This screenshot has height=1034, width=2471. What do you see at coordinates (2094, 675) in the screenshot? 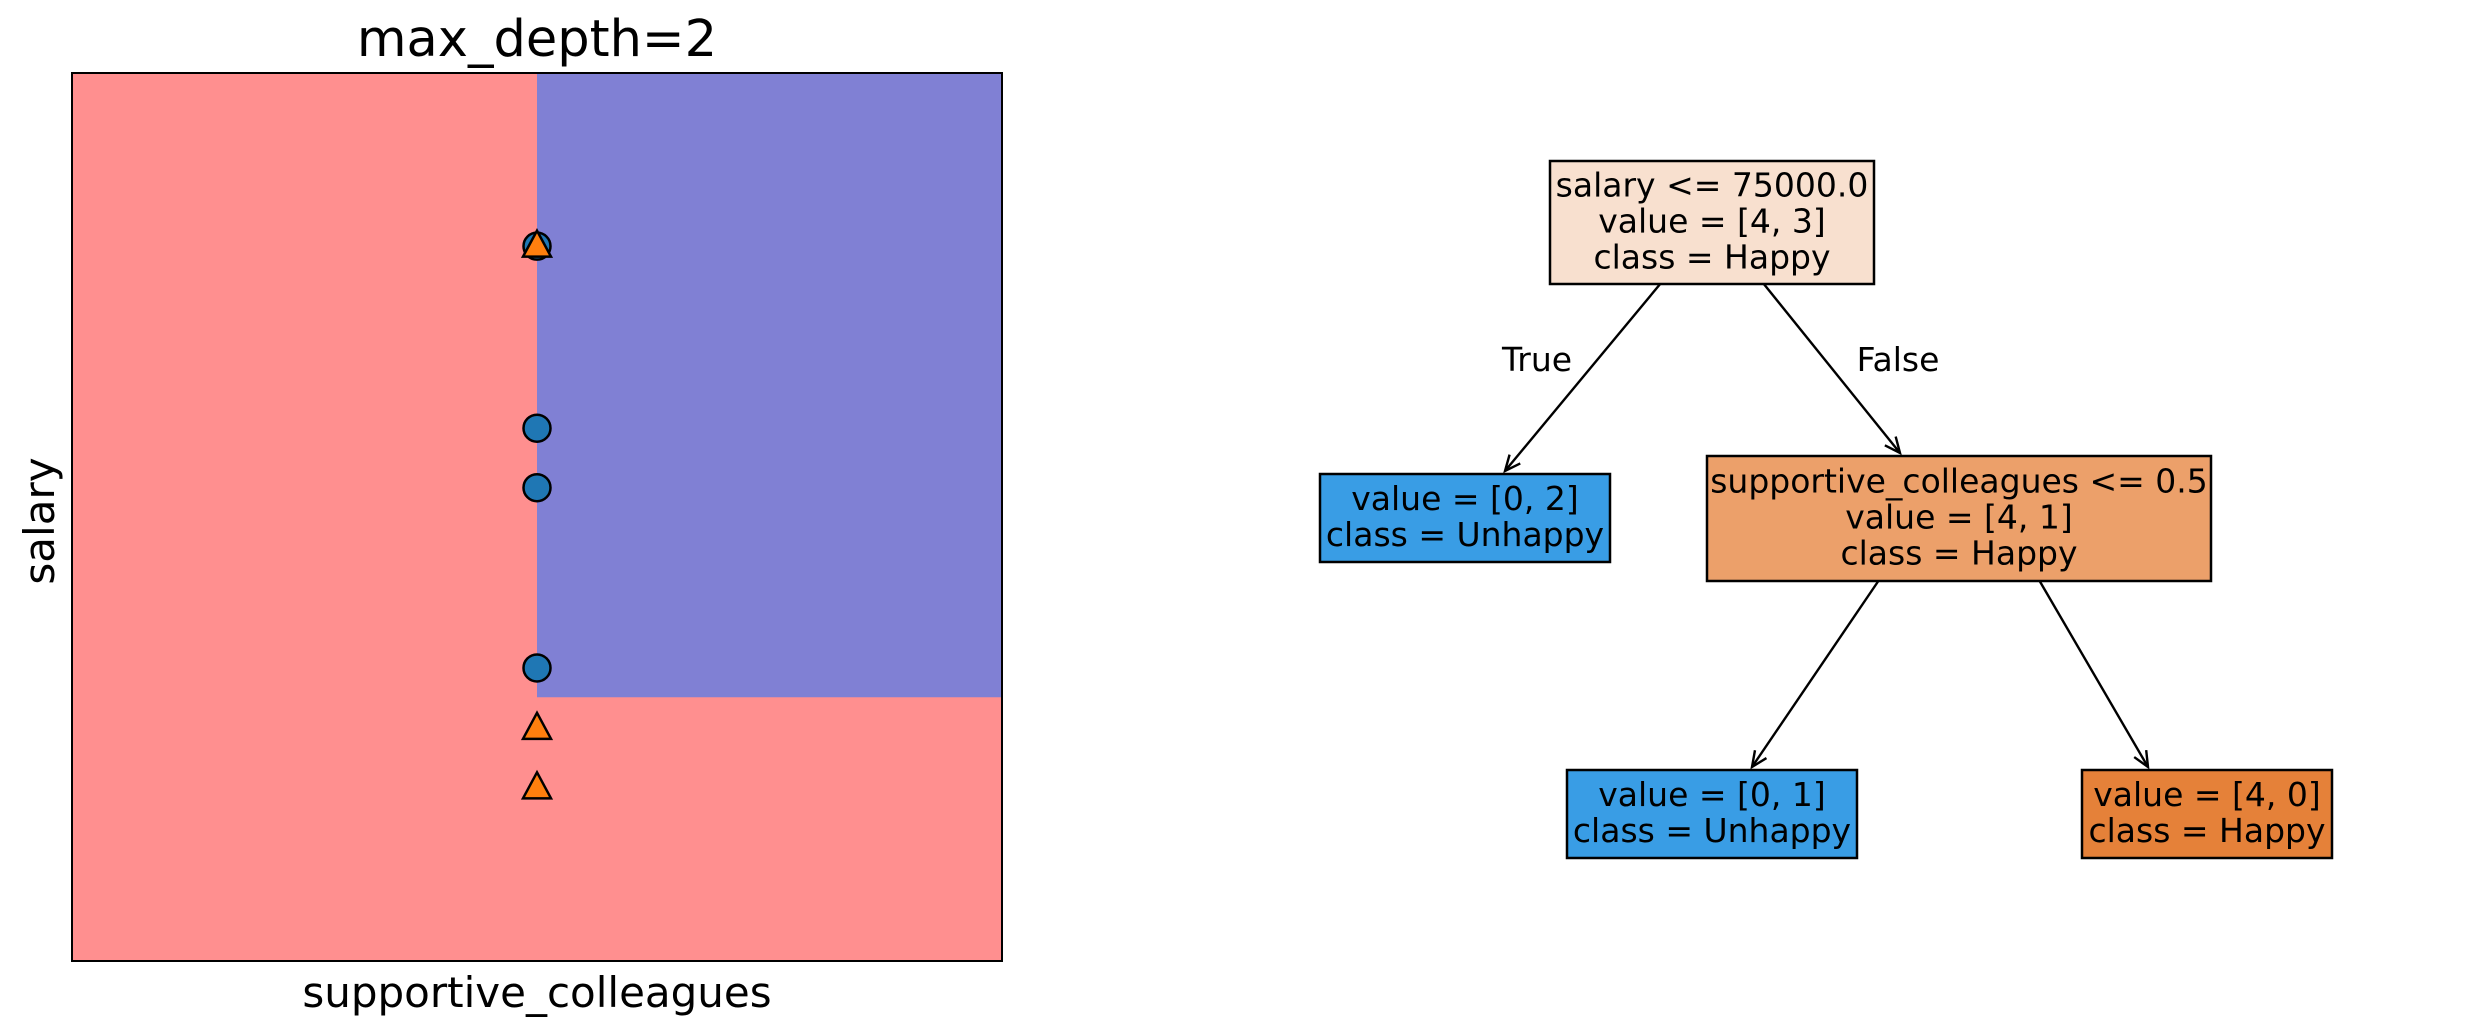
I see `edge-right-right_right` at bounding box center [2094, 675].